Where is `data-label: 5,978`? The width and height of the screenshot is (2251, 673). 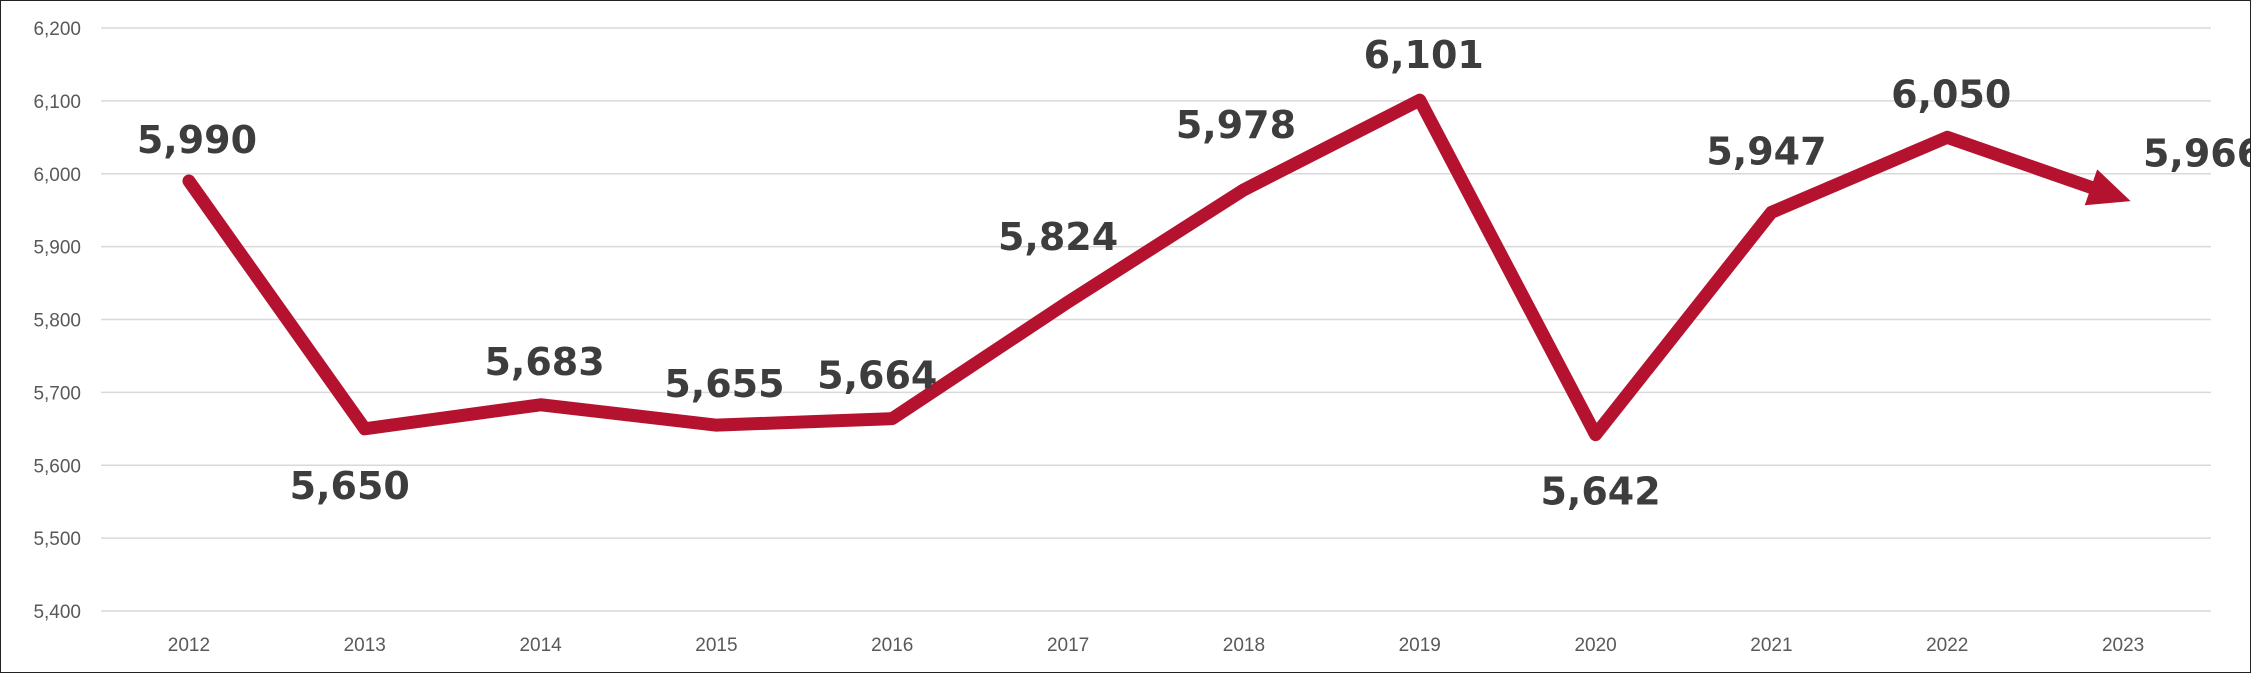 data-label: 5,978 is located at coordinates (1236, 125).